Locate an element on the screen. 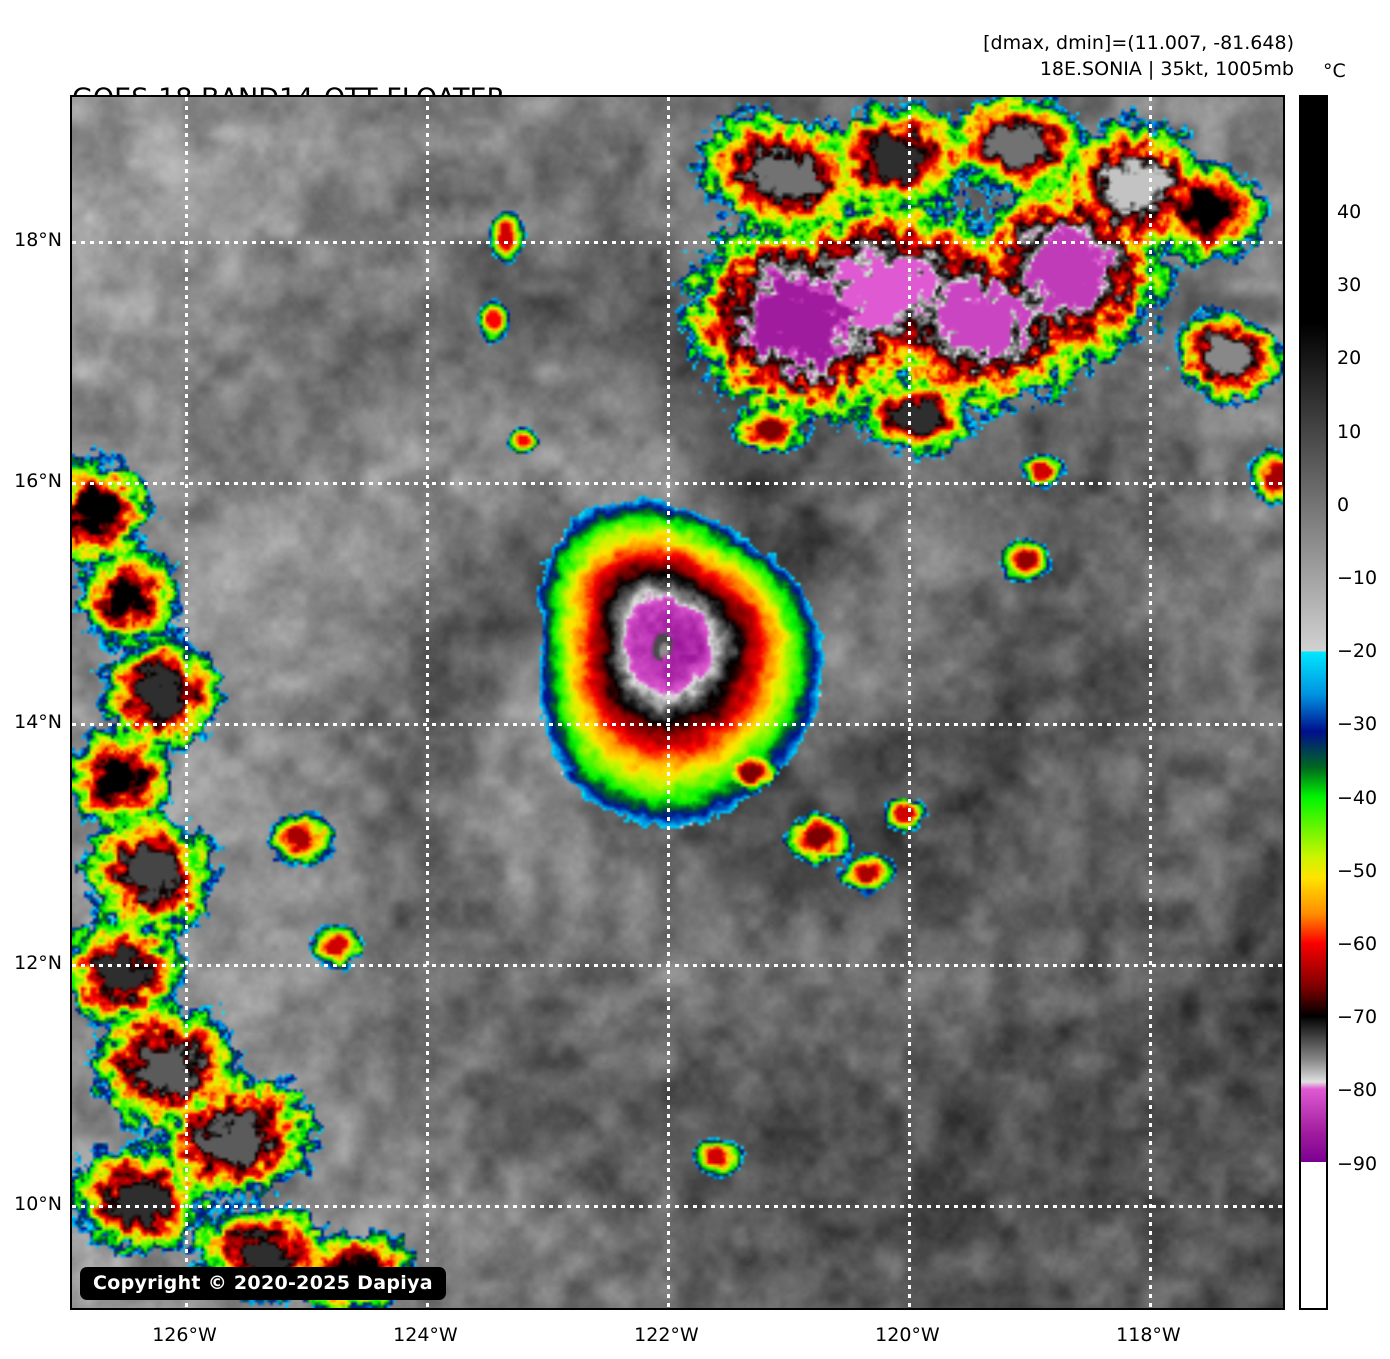 The image size is (1390, 1359). colorbar-tick-11: −70 is located at coordinates (1357, 1017).